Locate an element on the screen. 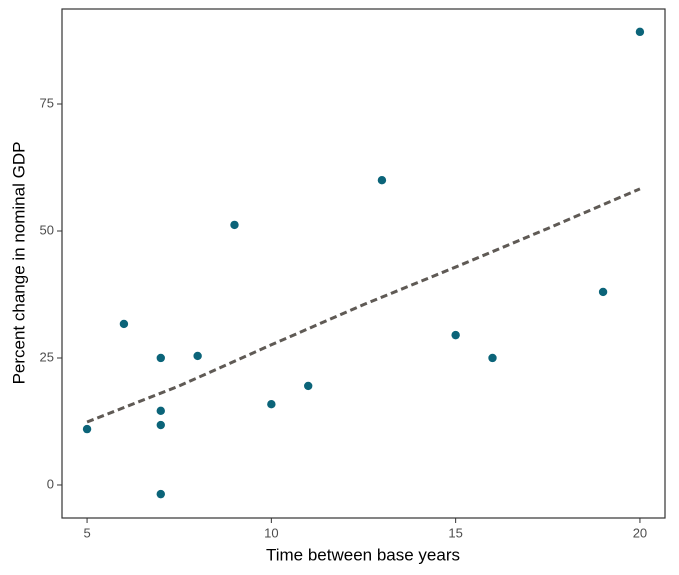  x-tick-label: 15 is located at coordinates (455, 532).